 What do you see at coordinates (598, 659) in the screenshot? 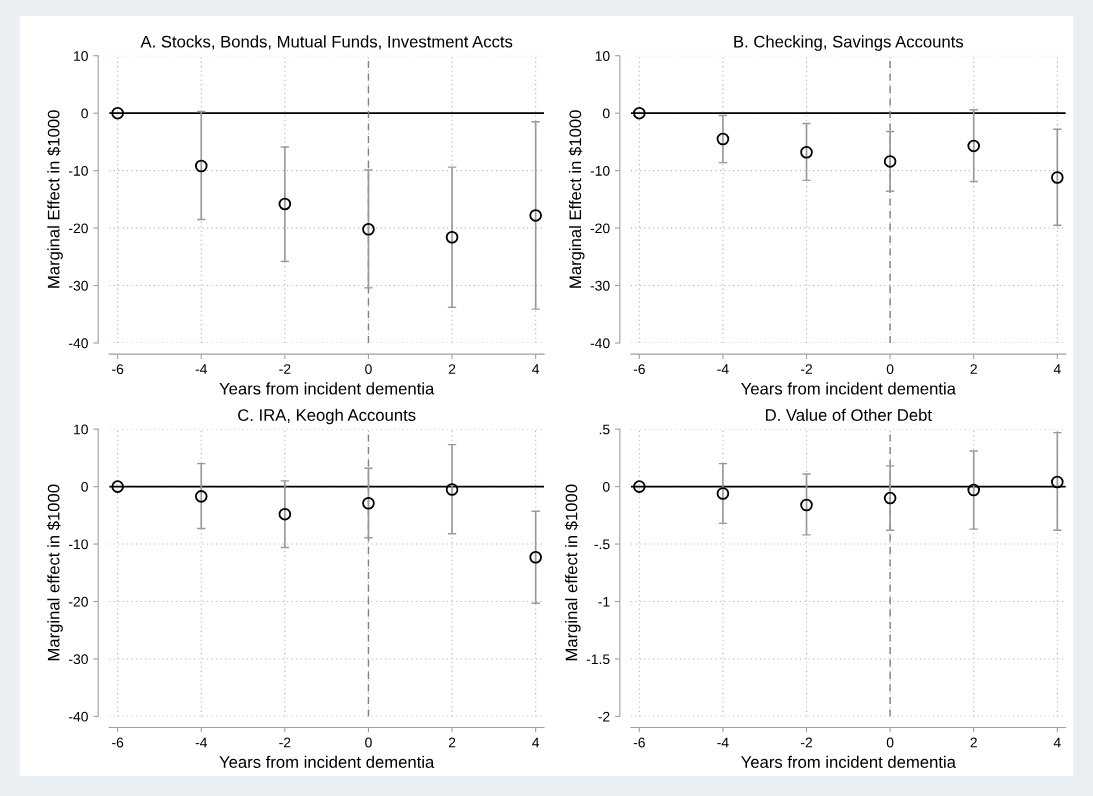
I see `y-tick-label: -1.5` at bounding box center [598, 659].